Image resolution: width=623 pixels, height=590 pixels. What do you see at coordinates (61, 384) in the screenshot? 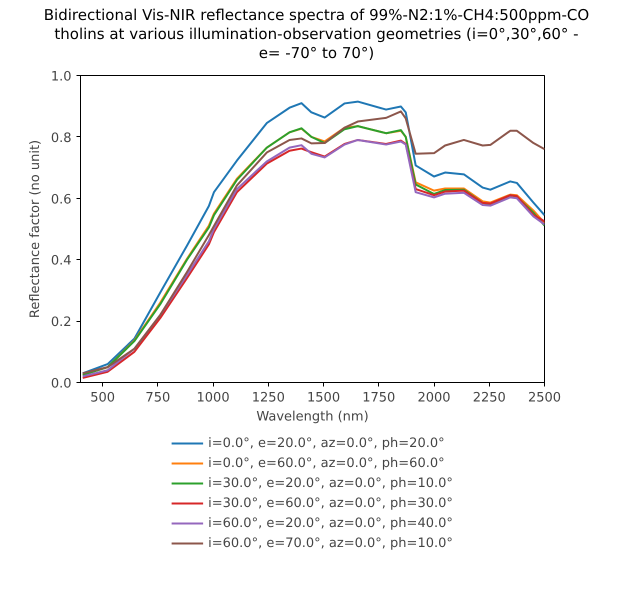
I see `y-tick-label: 0.0` at bounding box center [61, 384].